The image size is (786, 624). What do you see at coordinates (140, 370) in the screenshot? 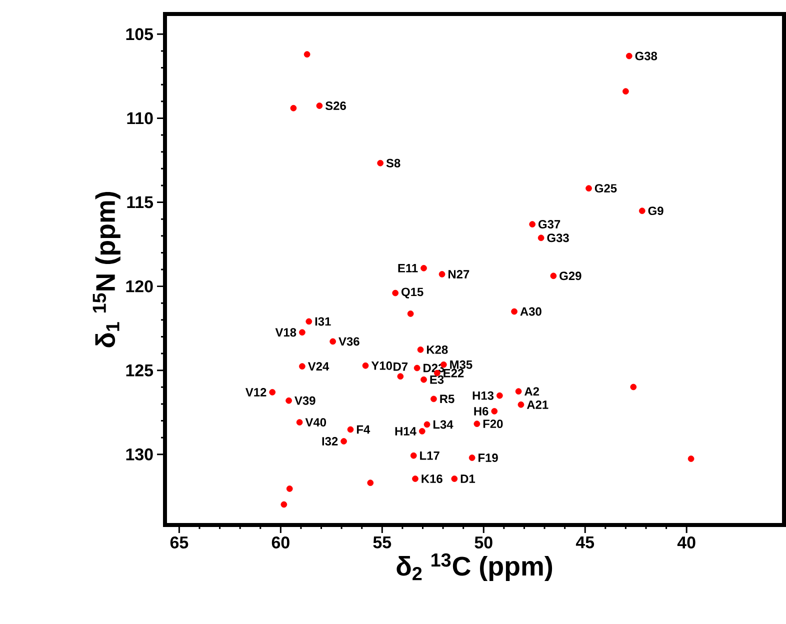
I see `y-tick-label: 125` at bounding box center [140, 370].